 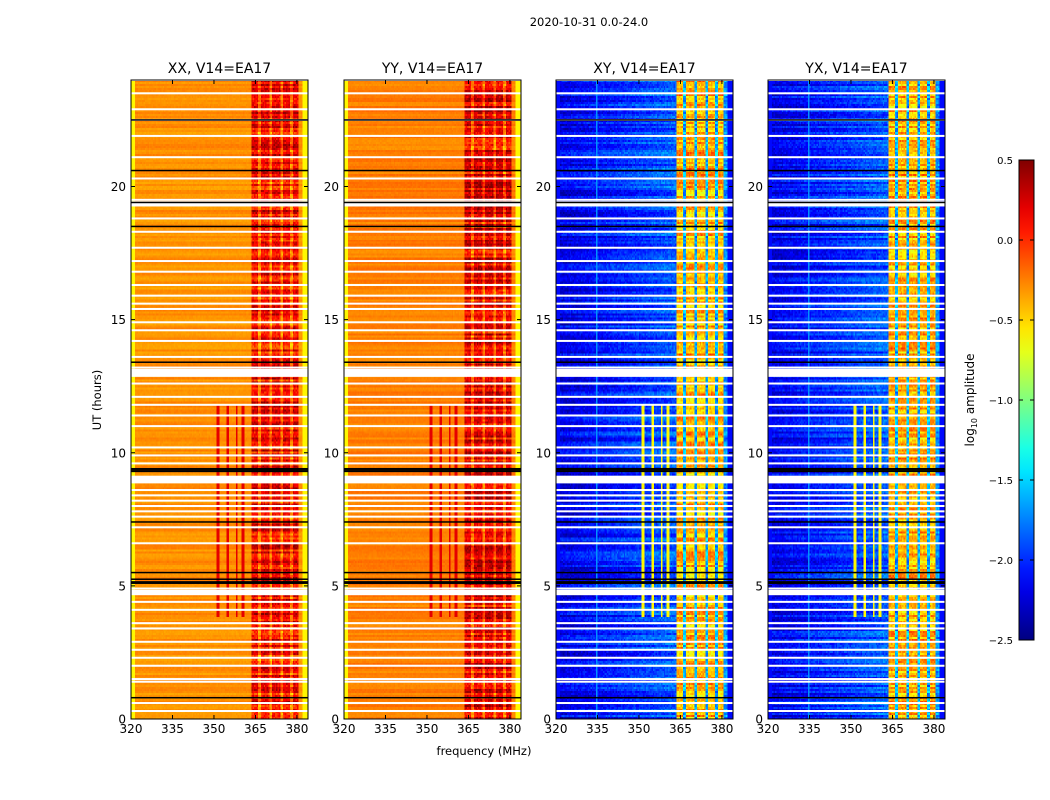 What do you see at coordinates (755, 453) in the screenshot?
I see `y-tick-label: 10` at bounding box center [755, 453].